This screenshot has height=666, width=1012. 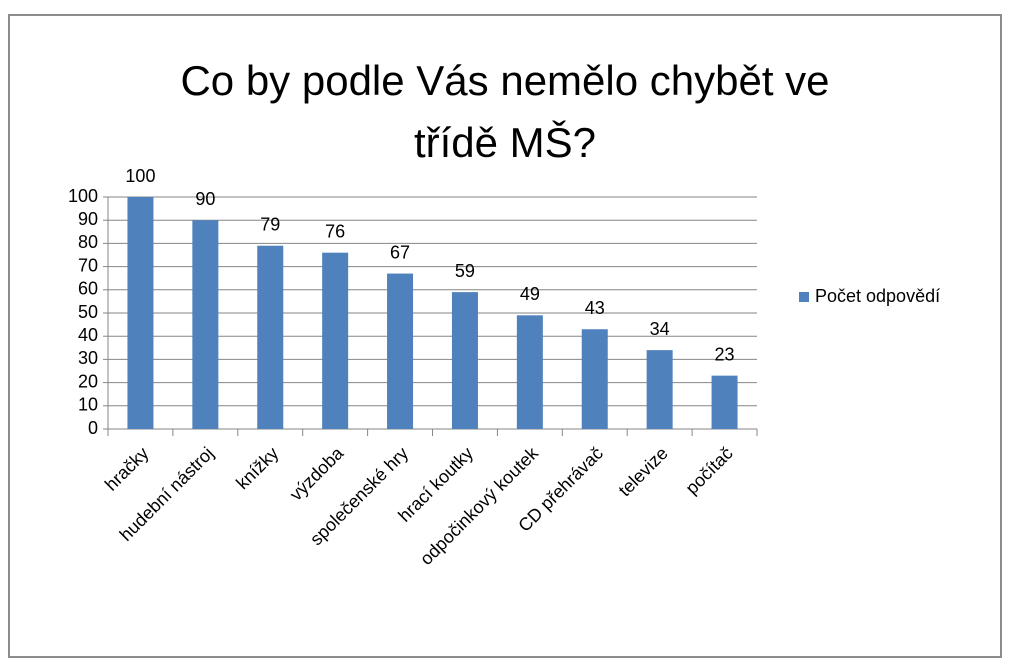 I want to click on x-tick-label: hračky, so click(x=127, y=469).